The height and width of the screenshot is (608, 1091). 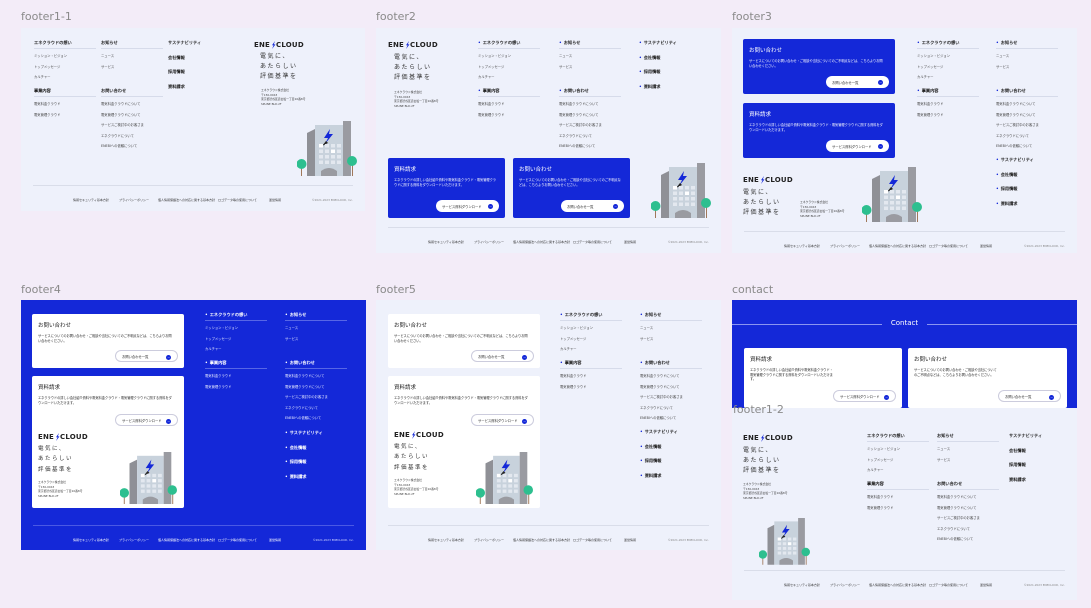 I want to click on frame-label: footer1-2, so click(x=758, y=409).